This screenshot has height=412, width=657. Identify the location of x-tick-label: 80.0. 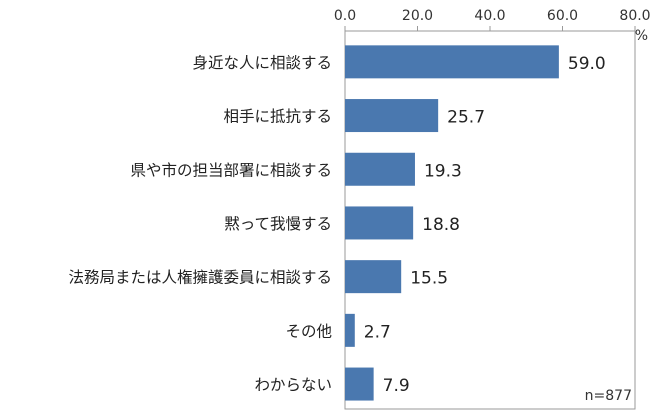
(634, 16).